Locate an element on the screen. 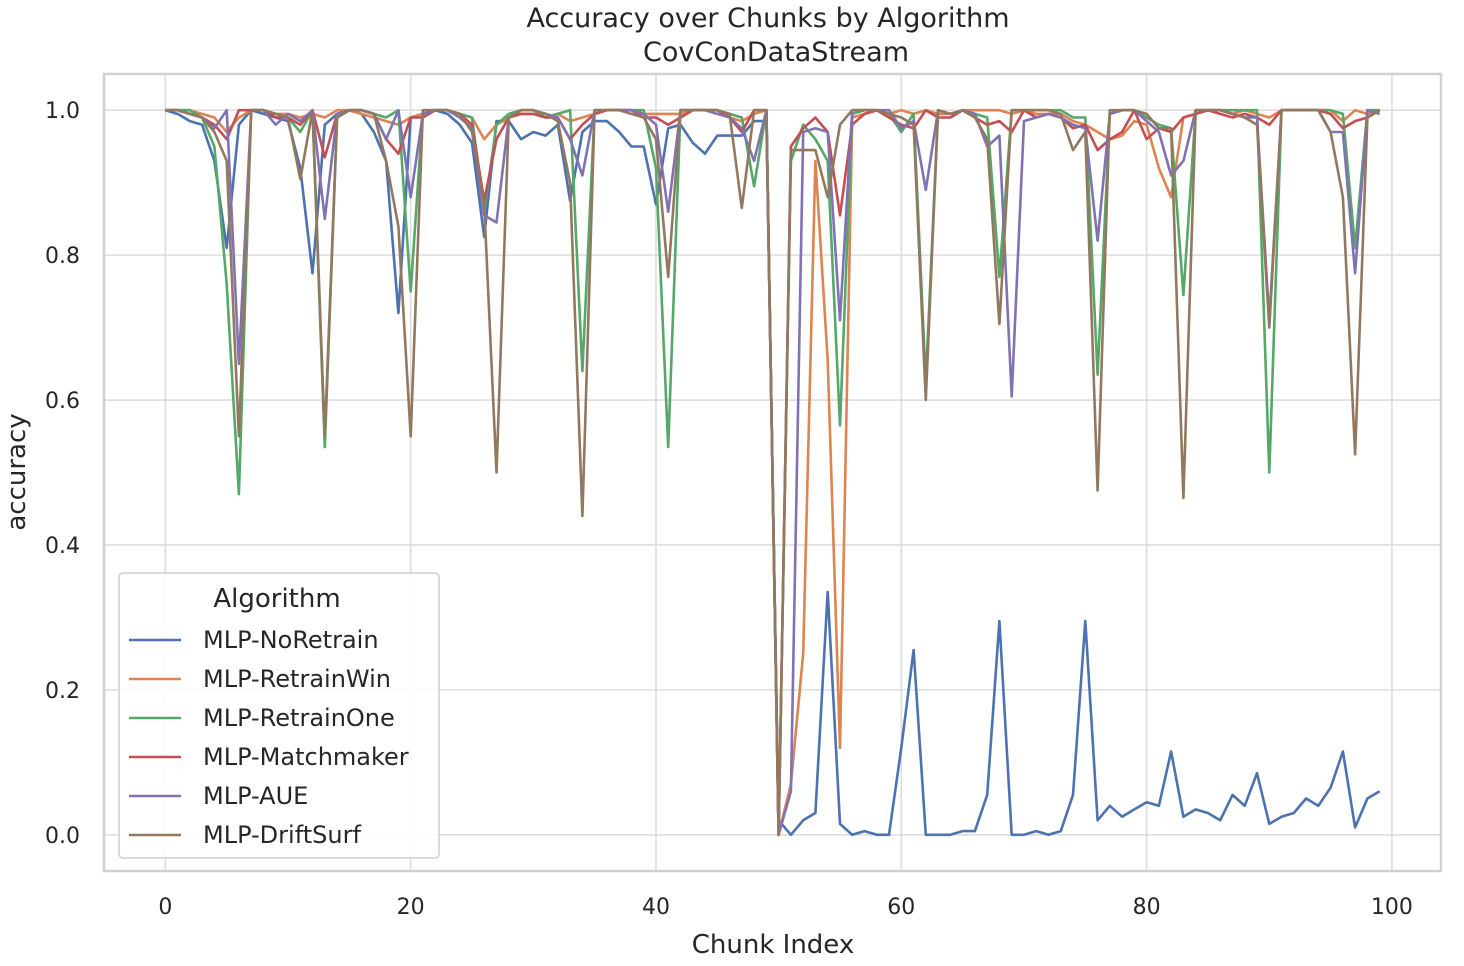 The image size is (1464, 966). legend-label: MLP-RetrainOne is located at coordinates (299, 718).